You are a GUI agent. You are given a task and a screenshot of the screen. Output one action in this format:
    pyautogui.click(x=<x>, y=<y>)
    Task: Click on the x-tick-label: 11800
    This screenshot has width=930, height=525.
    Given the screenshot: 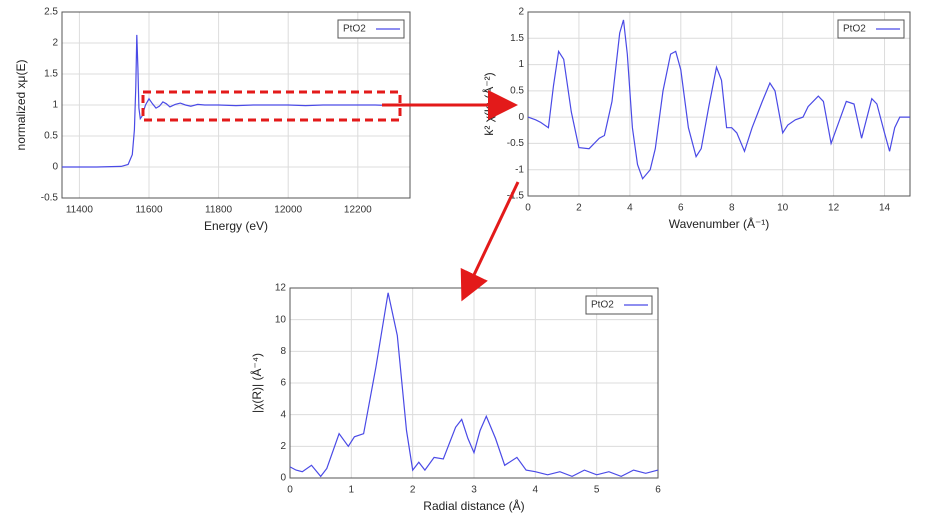 What is the action you would take?
    pyautogui.click(x=219, y=210)
    